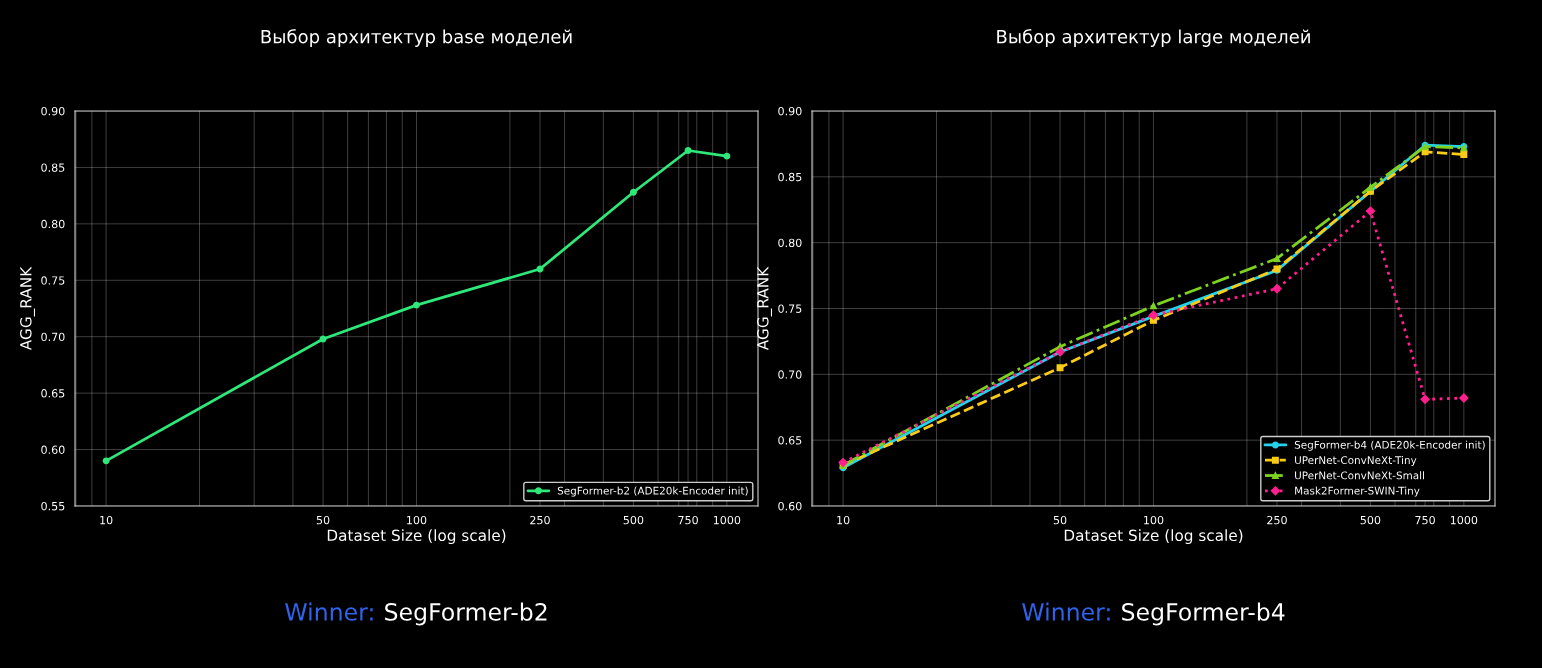  I want to click on legend-label: SegFormer-b4 (ADE20k-Encoder init), so click(1389, 445).